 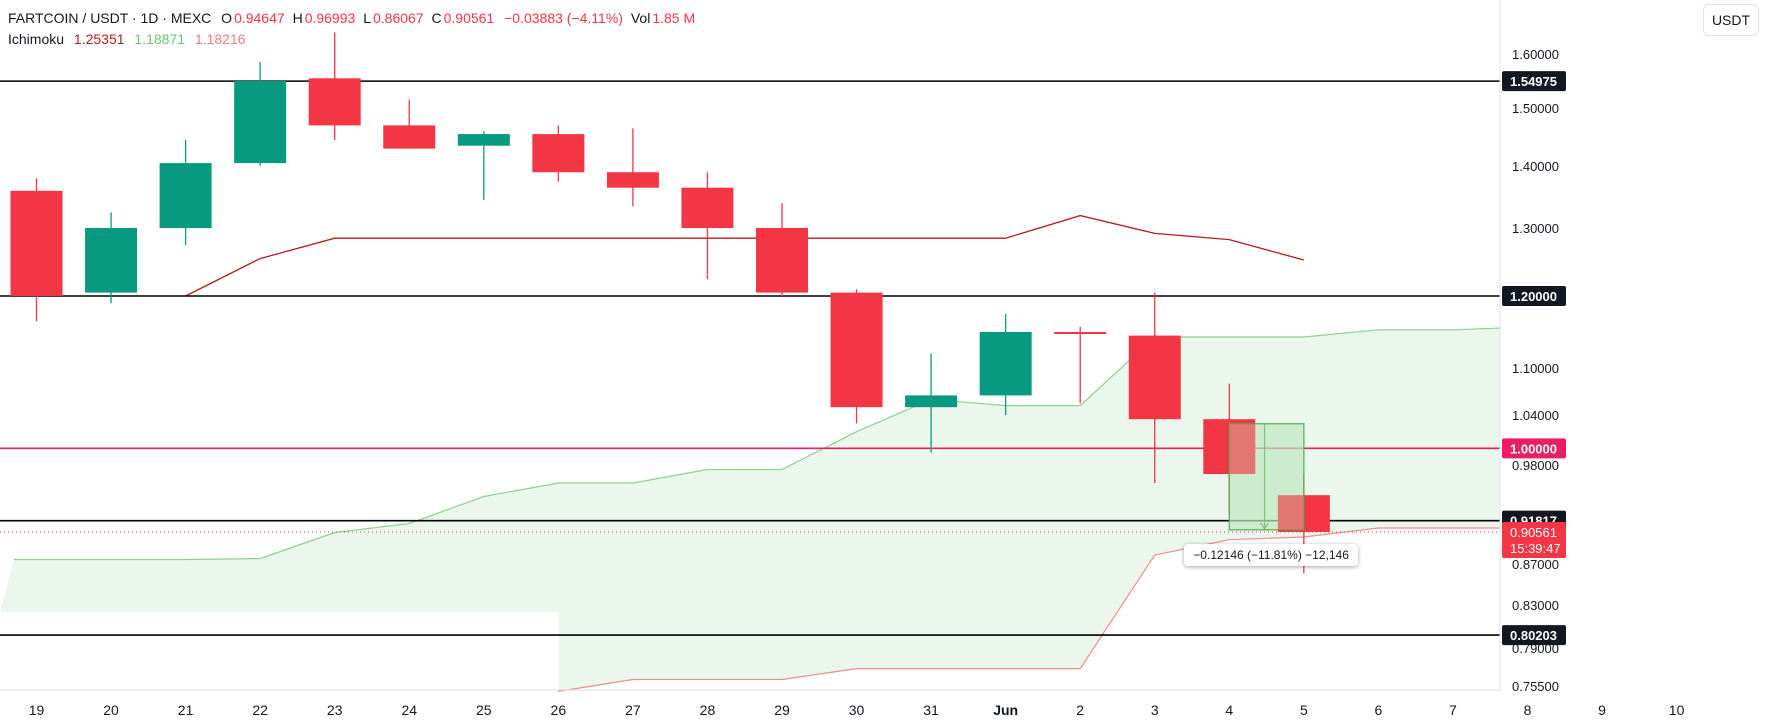 I want to click on x-tick-label: 30, so click(x=857, y=710).